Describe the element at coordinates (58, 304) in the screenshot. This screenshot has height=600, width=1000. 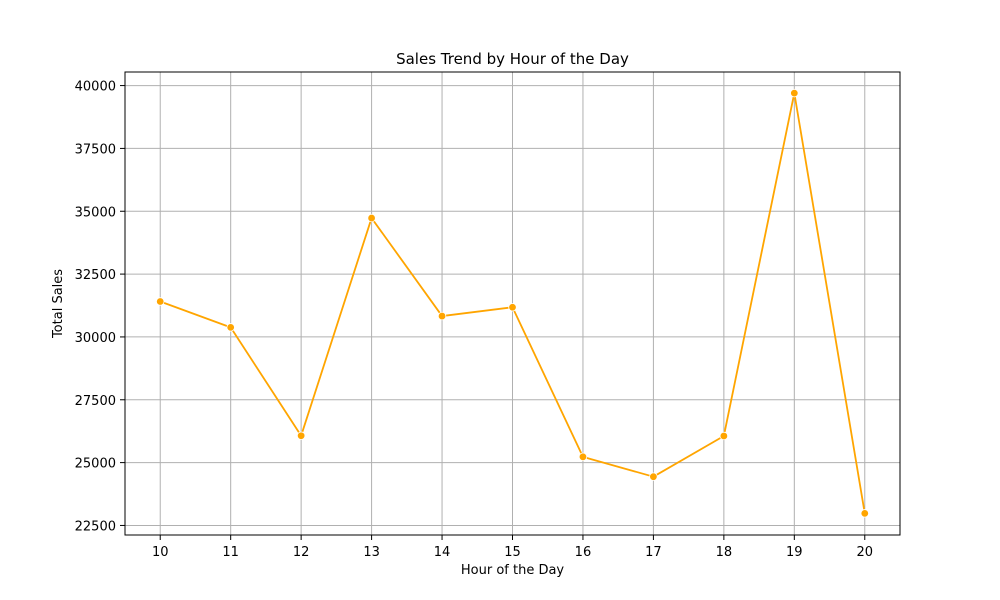
I see `y-axis-label: Total Sales` at that location.